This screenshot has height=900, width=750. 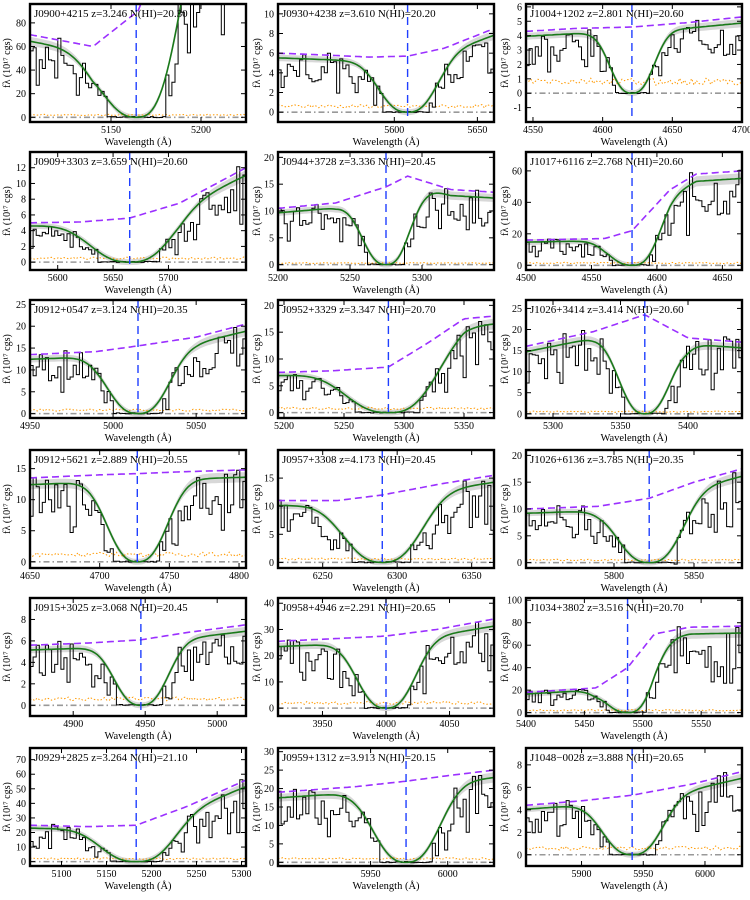 What do you see at coordinates (514, 601) in the screenshot?
I see `y-tick-label: 100` at bounding box center [514, 601].